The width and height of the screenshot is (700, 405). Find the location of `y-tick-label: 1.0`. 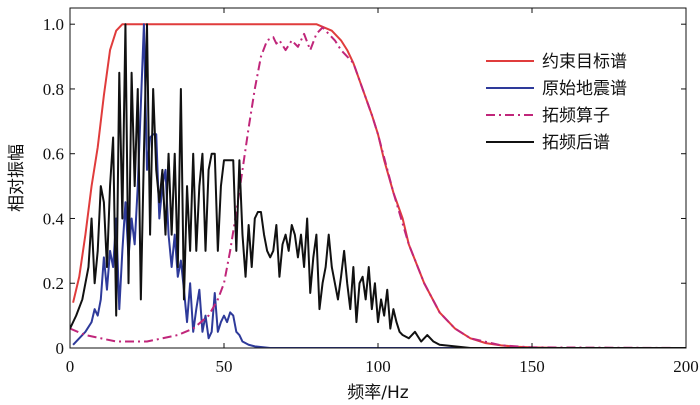

y-tick-label: 1.0 is located at coordinates (53, 24).